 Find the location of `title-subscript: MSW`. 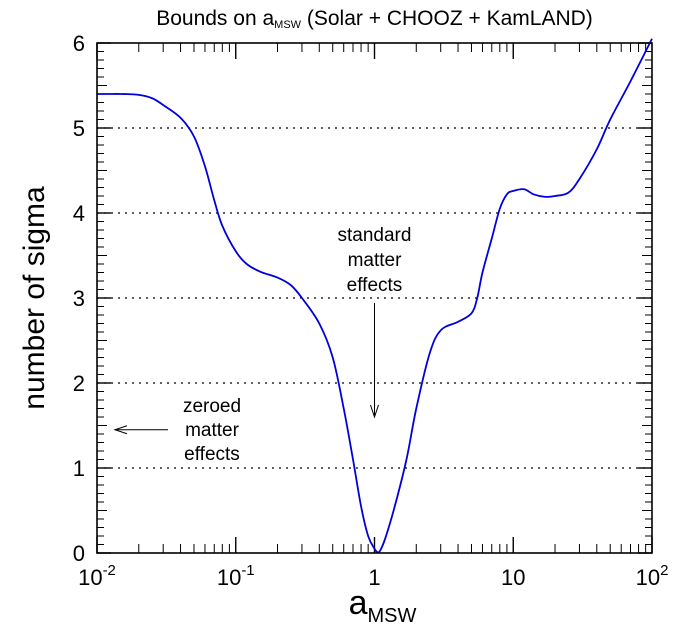

title-subscript: MSW is located at coordinates (288, 25).